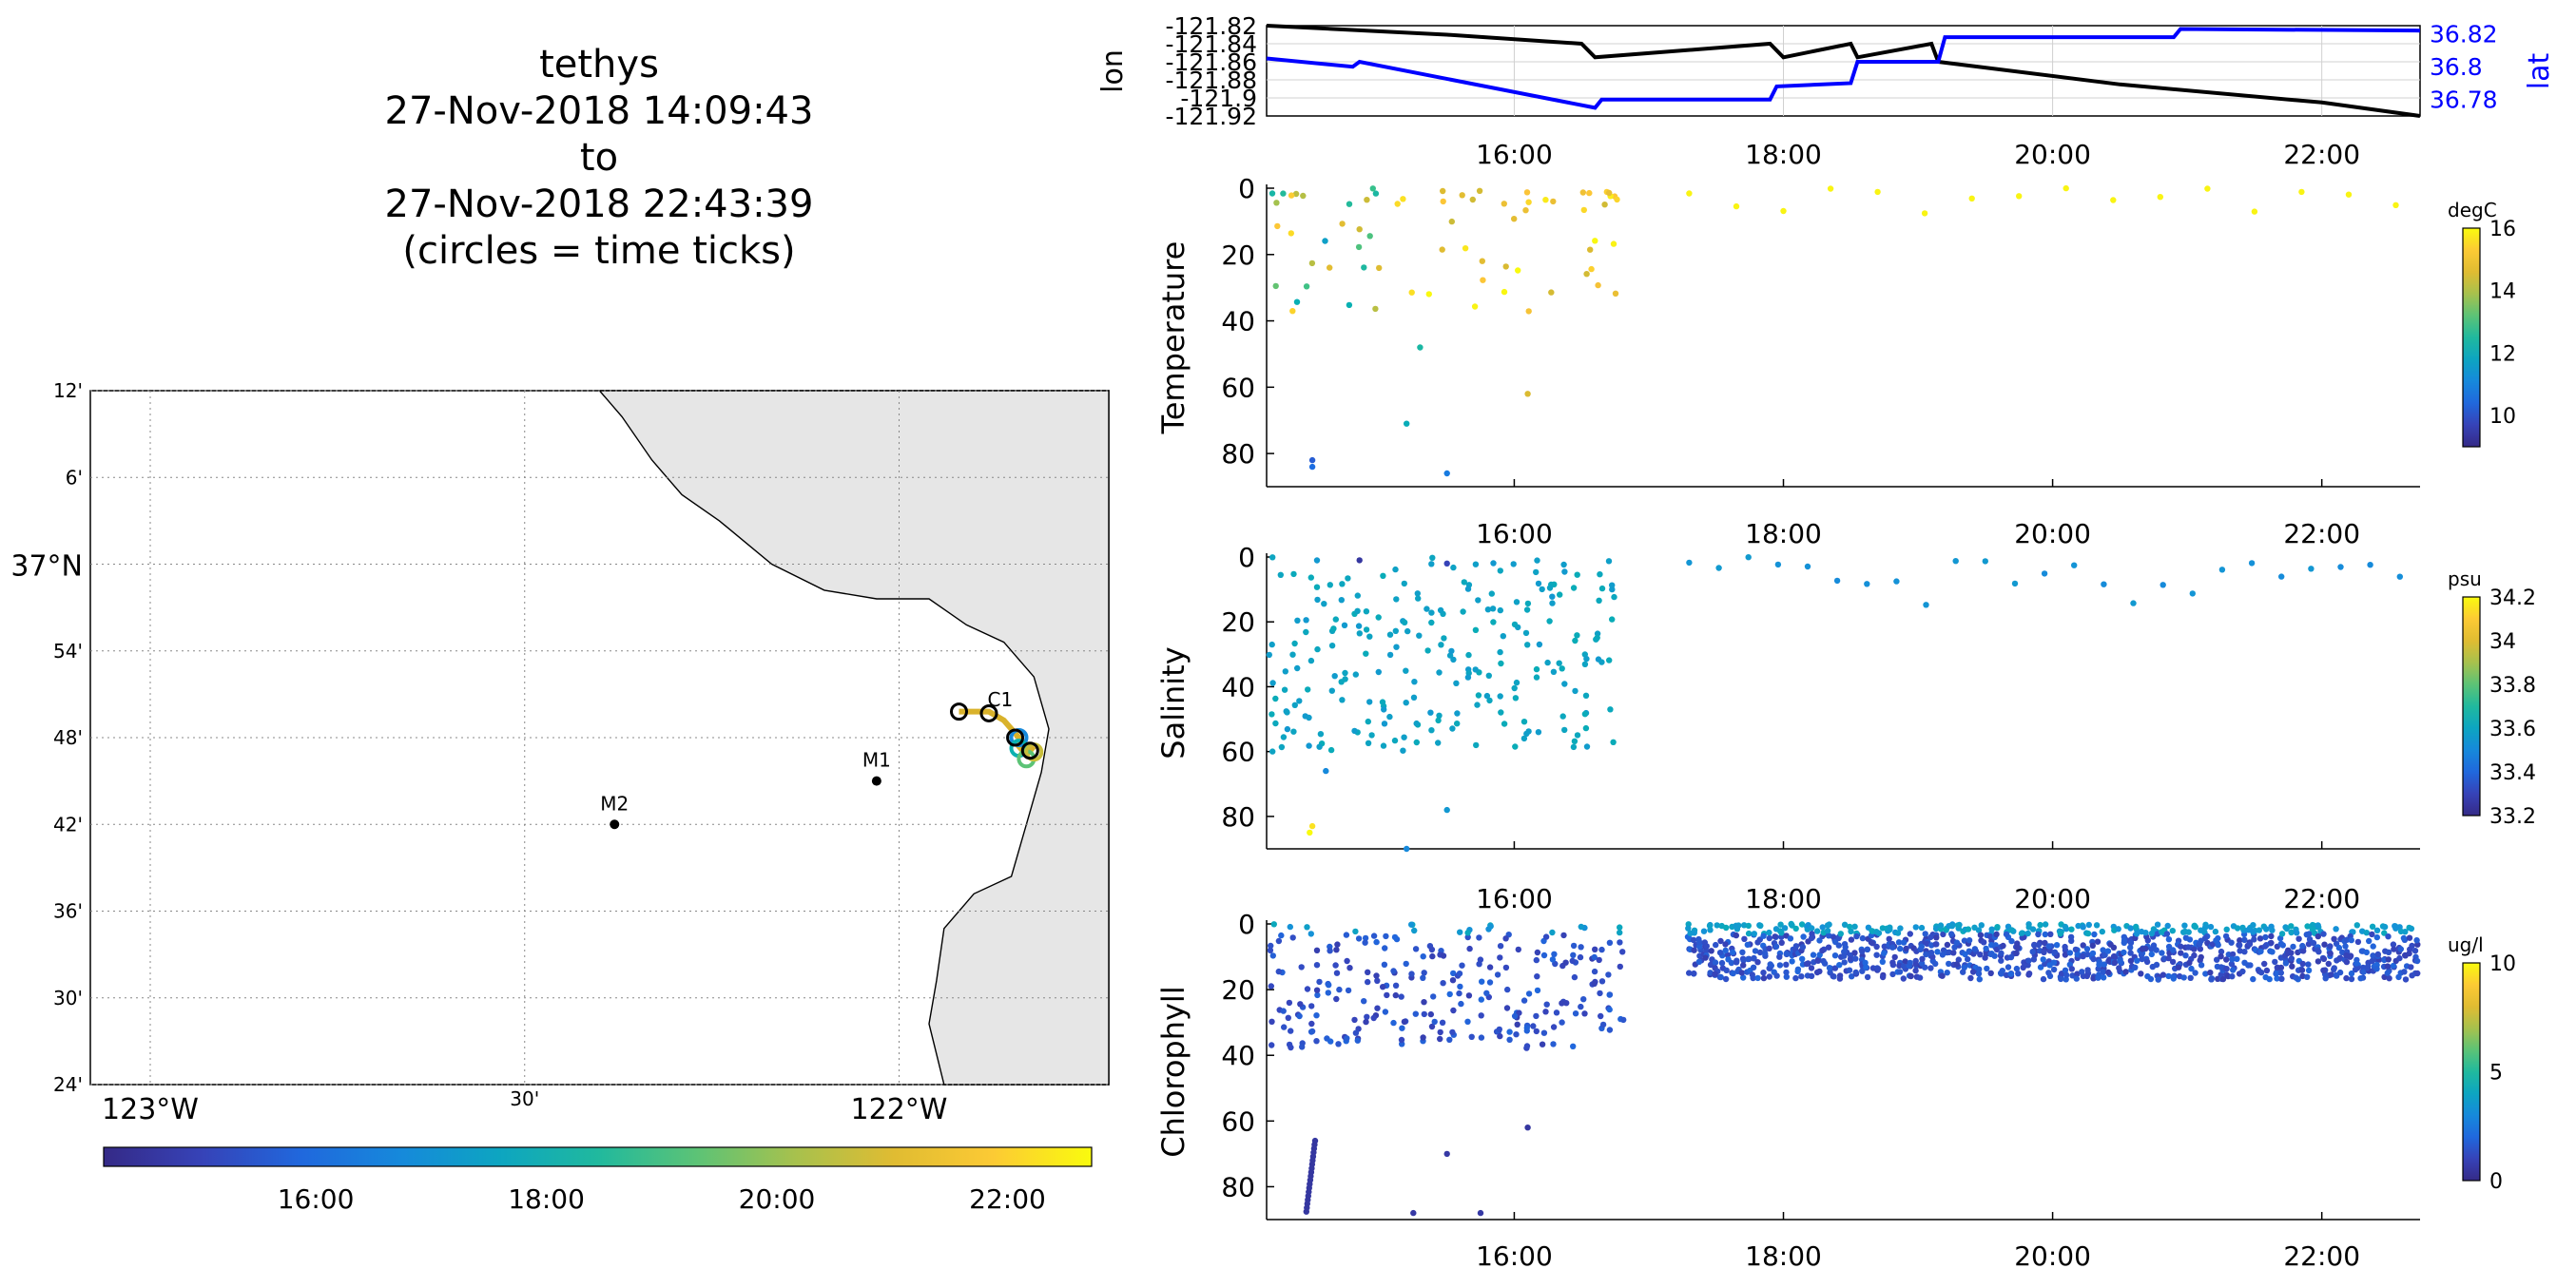 This screenshot has width=2576, height=1288. What do you see at coordinates (1238, 686) in the screenshot?
I see `salinity-y-tick-label: 40` at bounding box center [1238, 686].